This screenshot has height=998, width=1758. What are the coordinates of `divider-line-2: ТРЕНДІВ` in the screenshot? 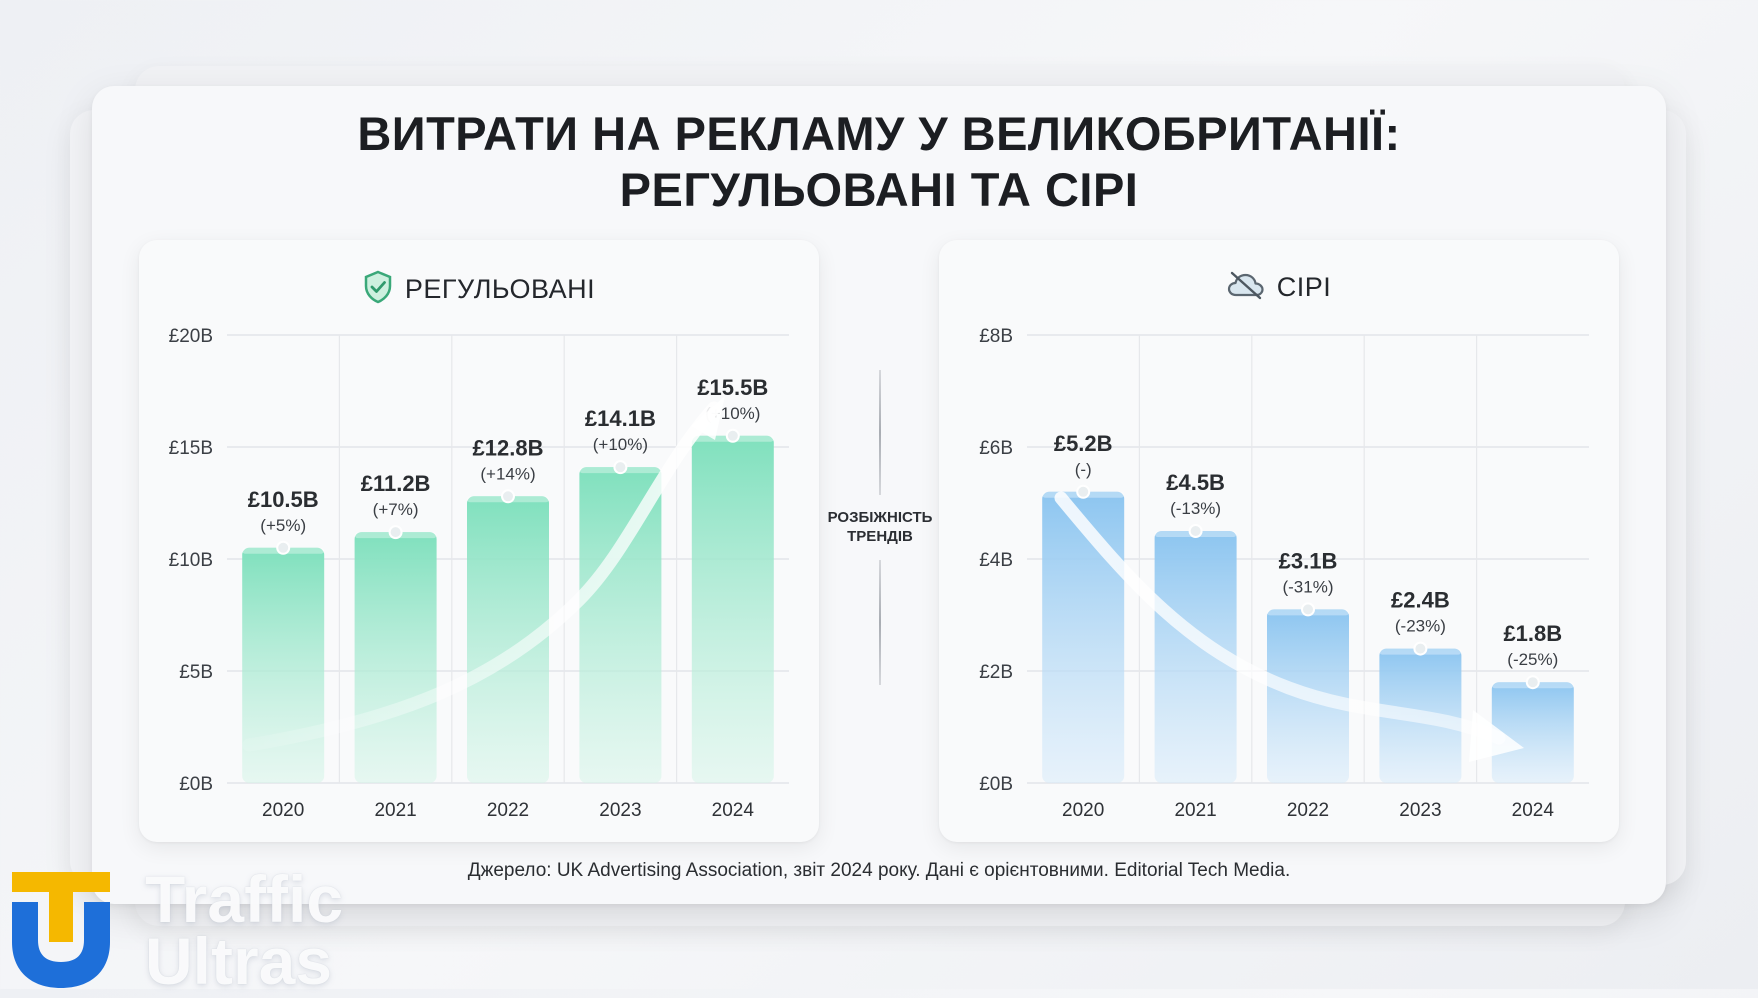 It's located at (880, 536).